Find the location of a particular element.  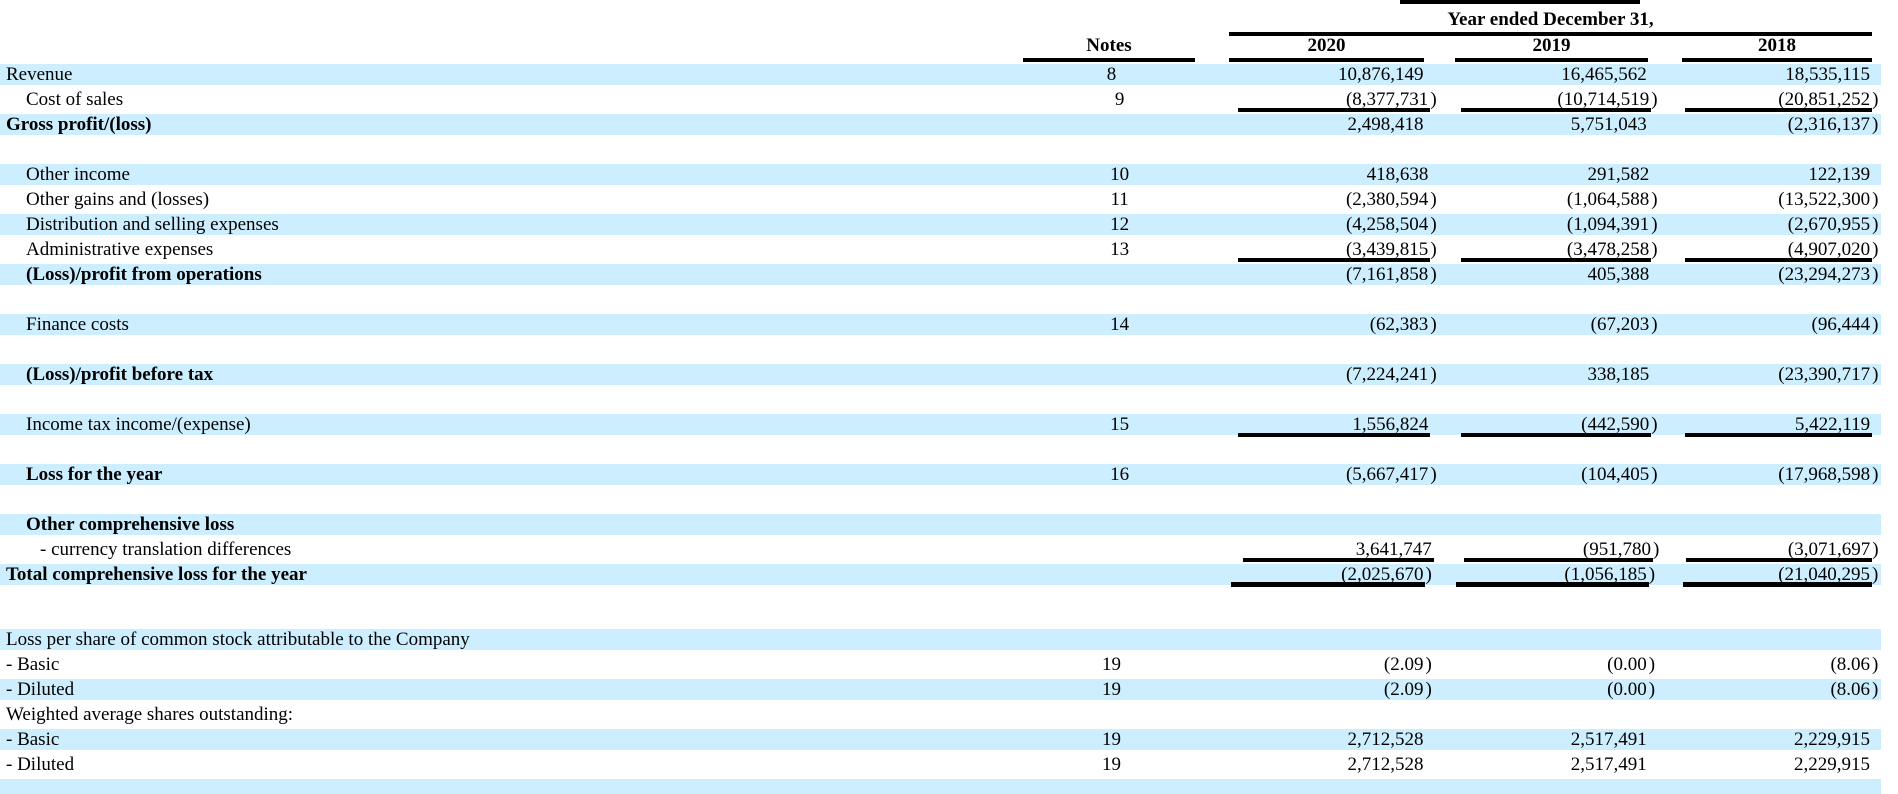

value-2019: (951,780) is located at coordinates (1561, 549).